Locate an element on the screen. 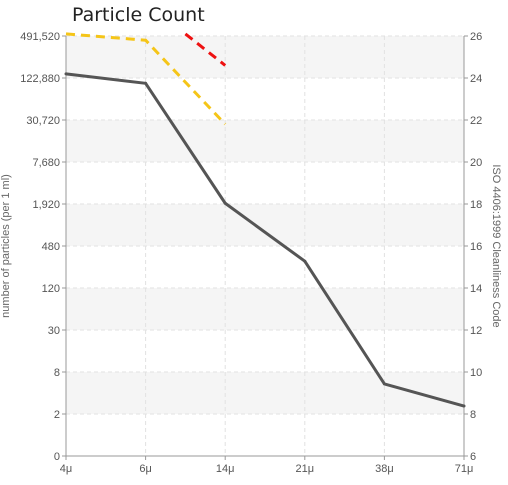  y-right-tick-label: 12 is located at coordinates (476, 331).